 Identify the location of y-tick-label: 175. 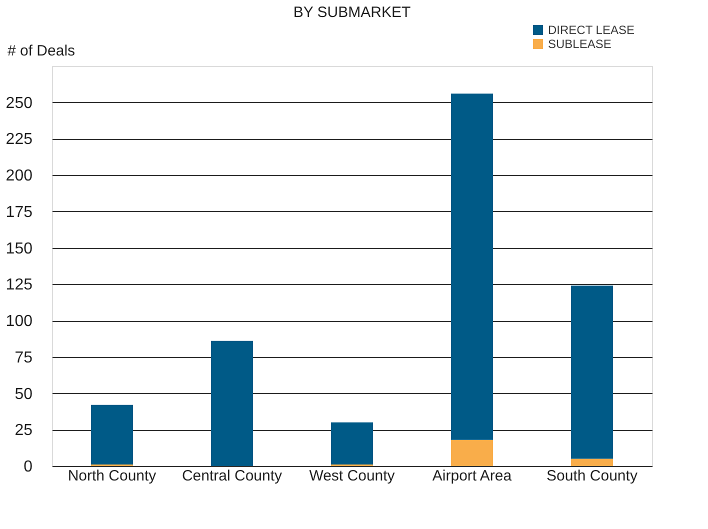
(19, 212).